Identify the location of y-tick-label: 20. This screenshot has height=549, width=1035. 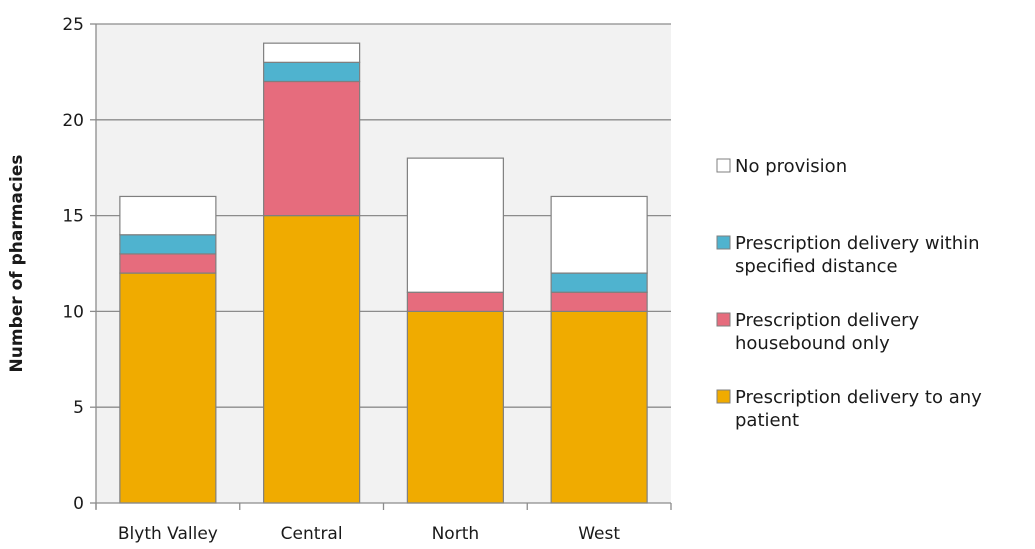
(73, 121).